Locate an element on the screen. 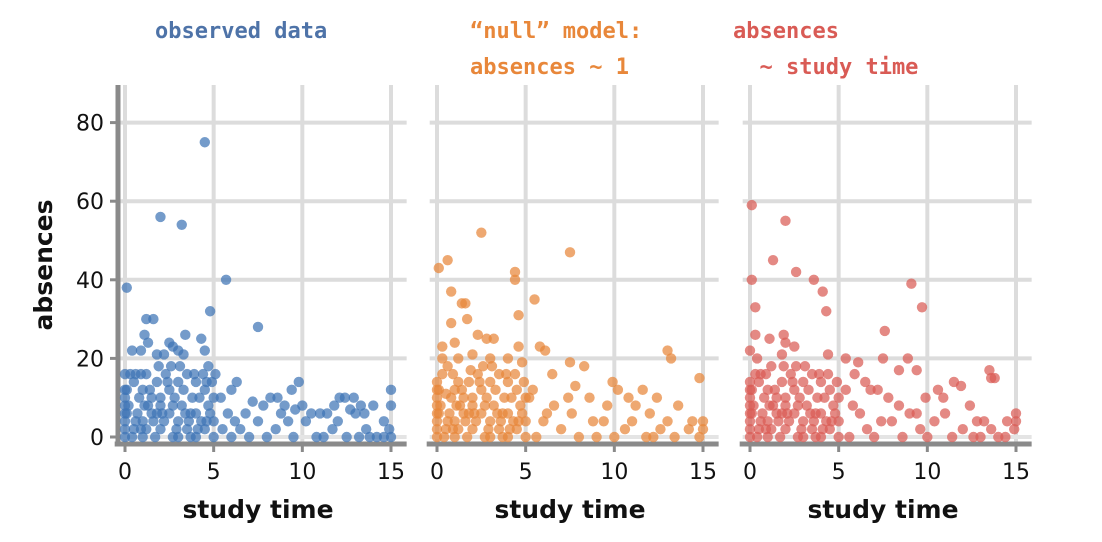 This screenshot has height=542, width=1102. x-tick-label: 0 is located at coordinates (437, 472).